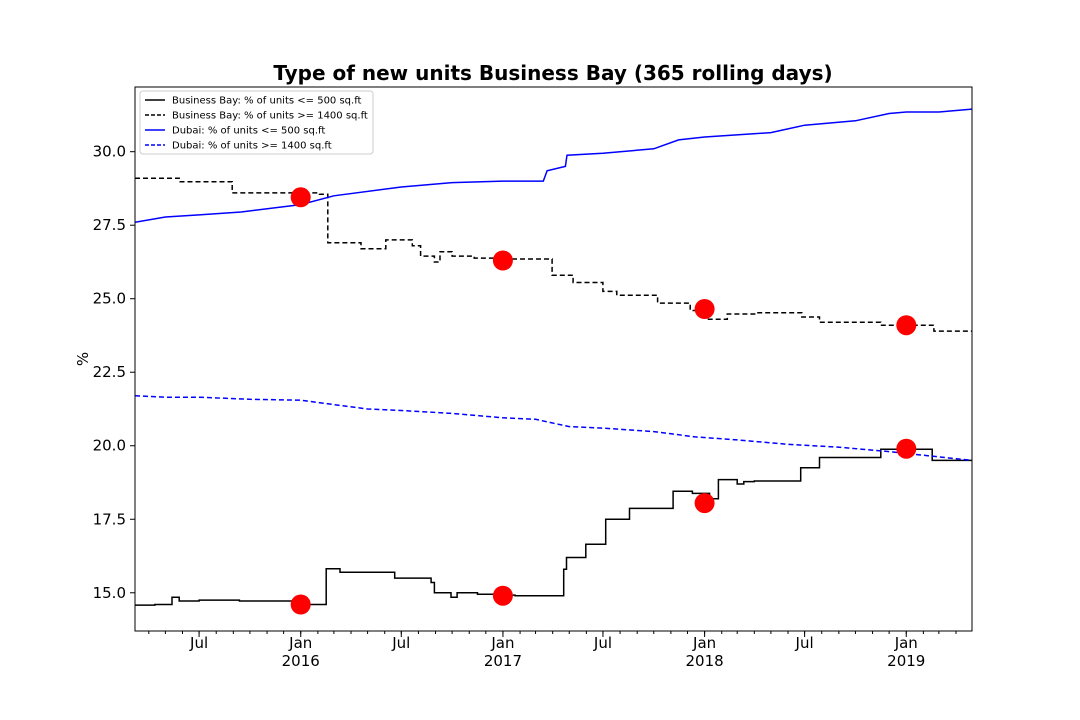 This screenshot has width=1080, height=720. What do you see at coordinates (248, 131) in the screenshot?
I see `legend-label-3: Dubai: % of units <= 500 sq.ft` at bounding box center [248, 131].